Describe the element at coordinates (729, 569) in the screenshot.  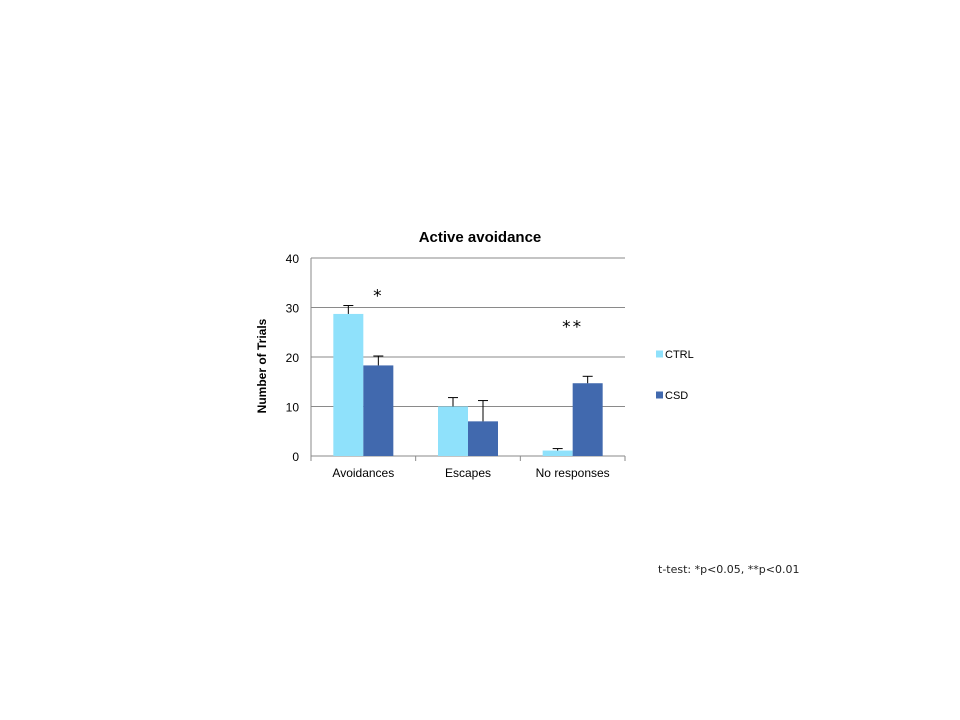
I see `footnote: t-test: *p<0.05, **p<0.01` at that location.